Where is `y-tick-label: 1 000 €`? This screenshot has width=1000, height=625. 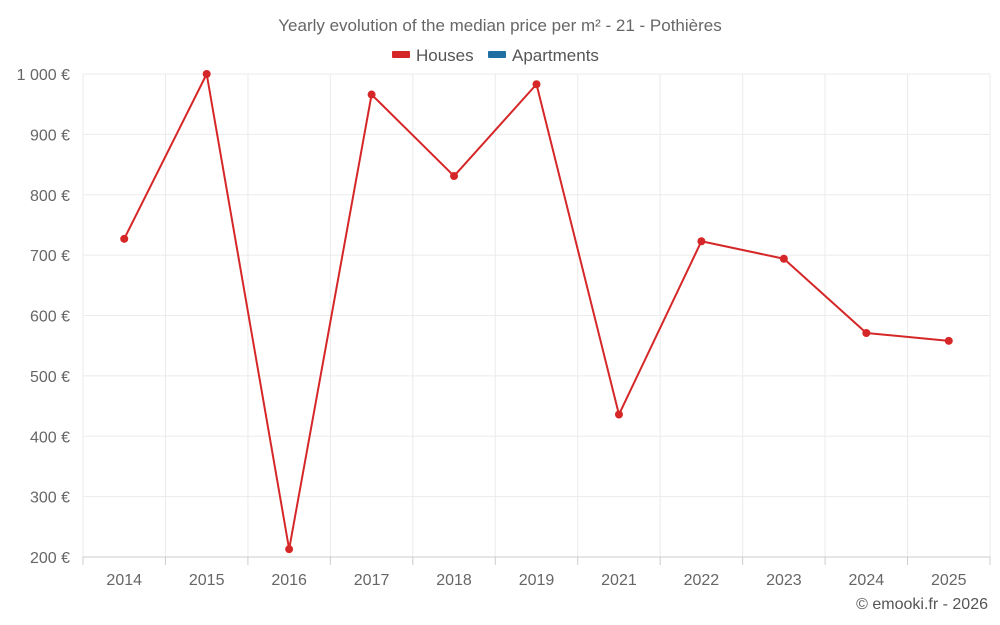
y-tick-label: 1 000 € is located at coordinates (43, 75).